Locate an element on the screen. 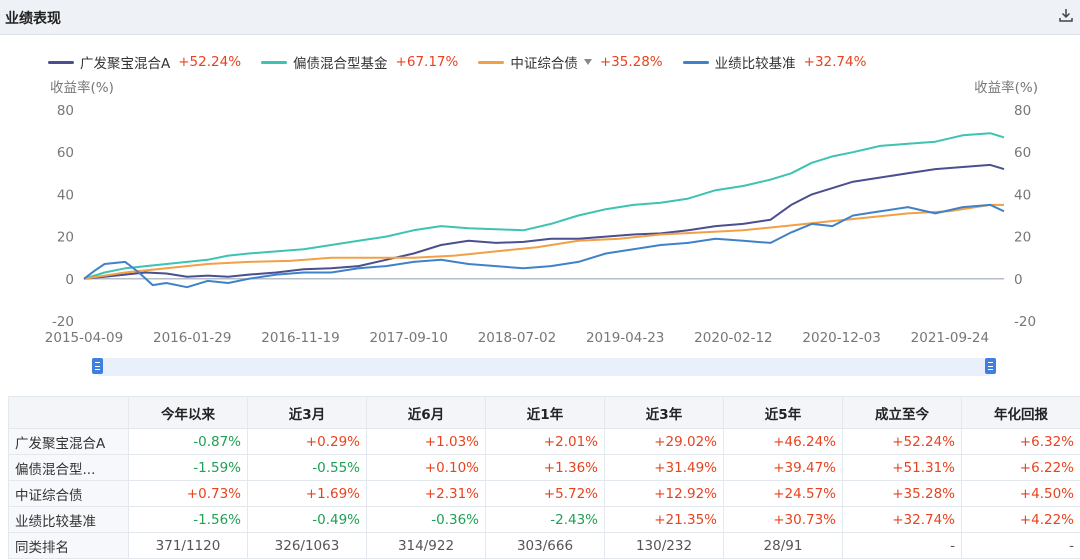  rank-cell: 28/91 is located at coordinates (783, 545).